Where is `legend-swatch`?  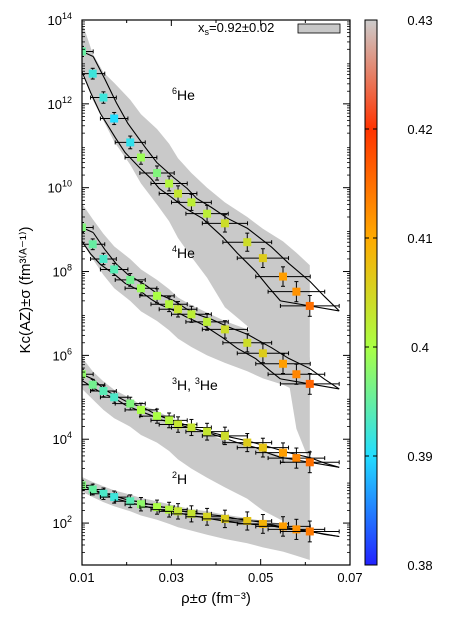 legend-swatch is located at coordinates (319, 28).